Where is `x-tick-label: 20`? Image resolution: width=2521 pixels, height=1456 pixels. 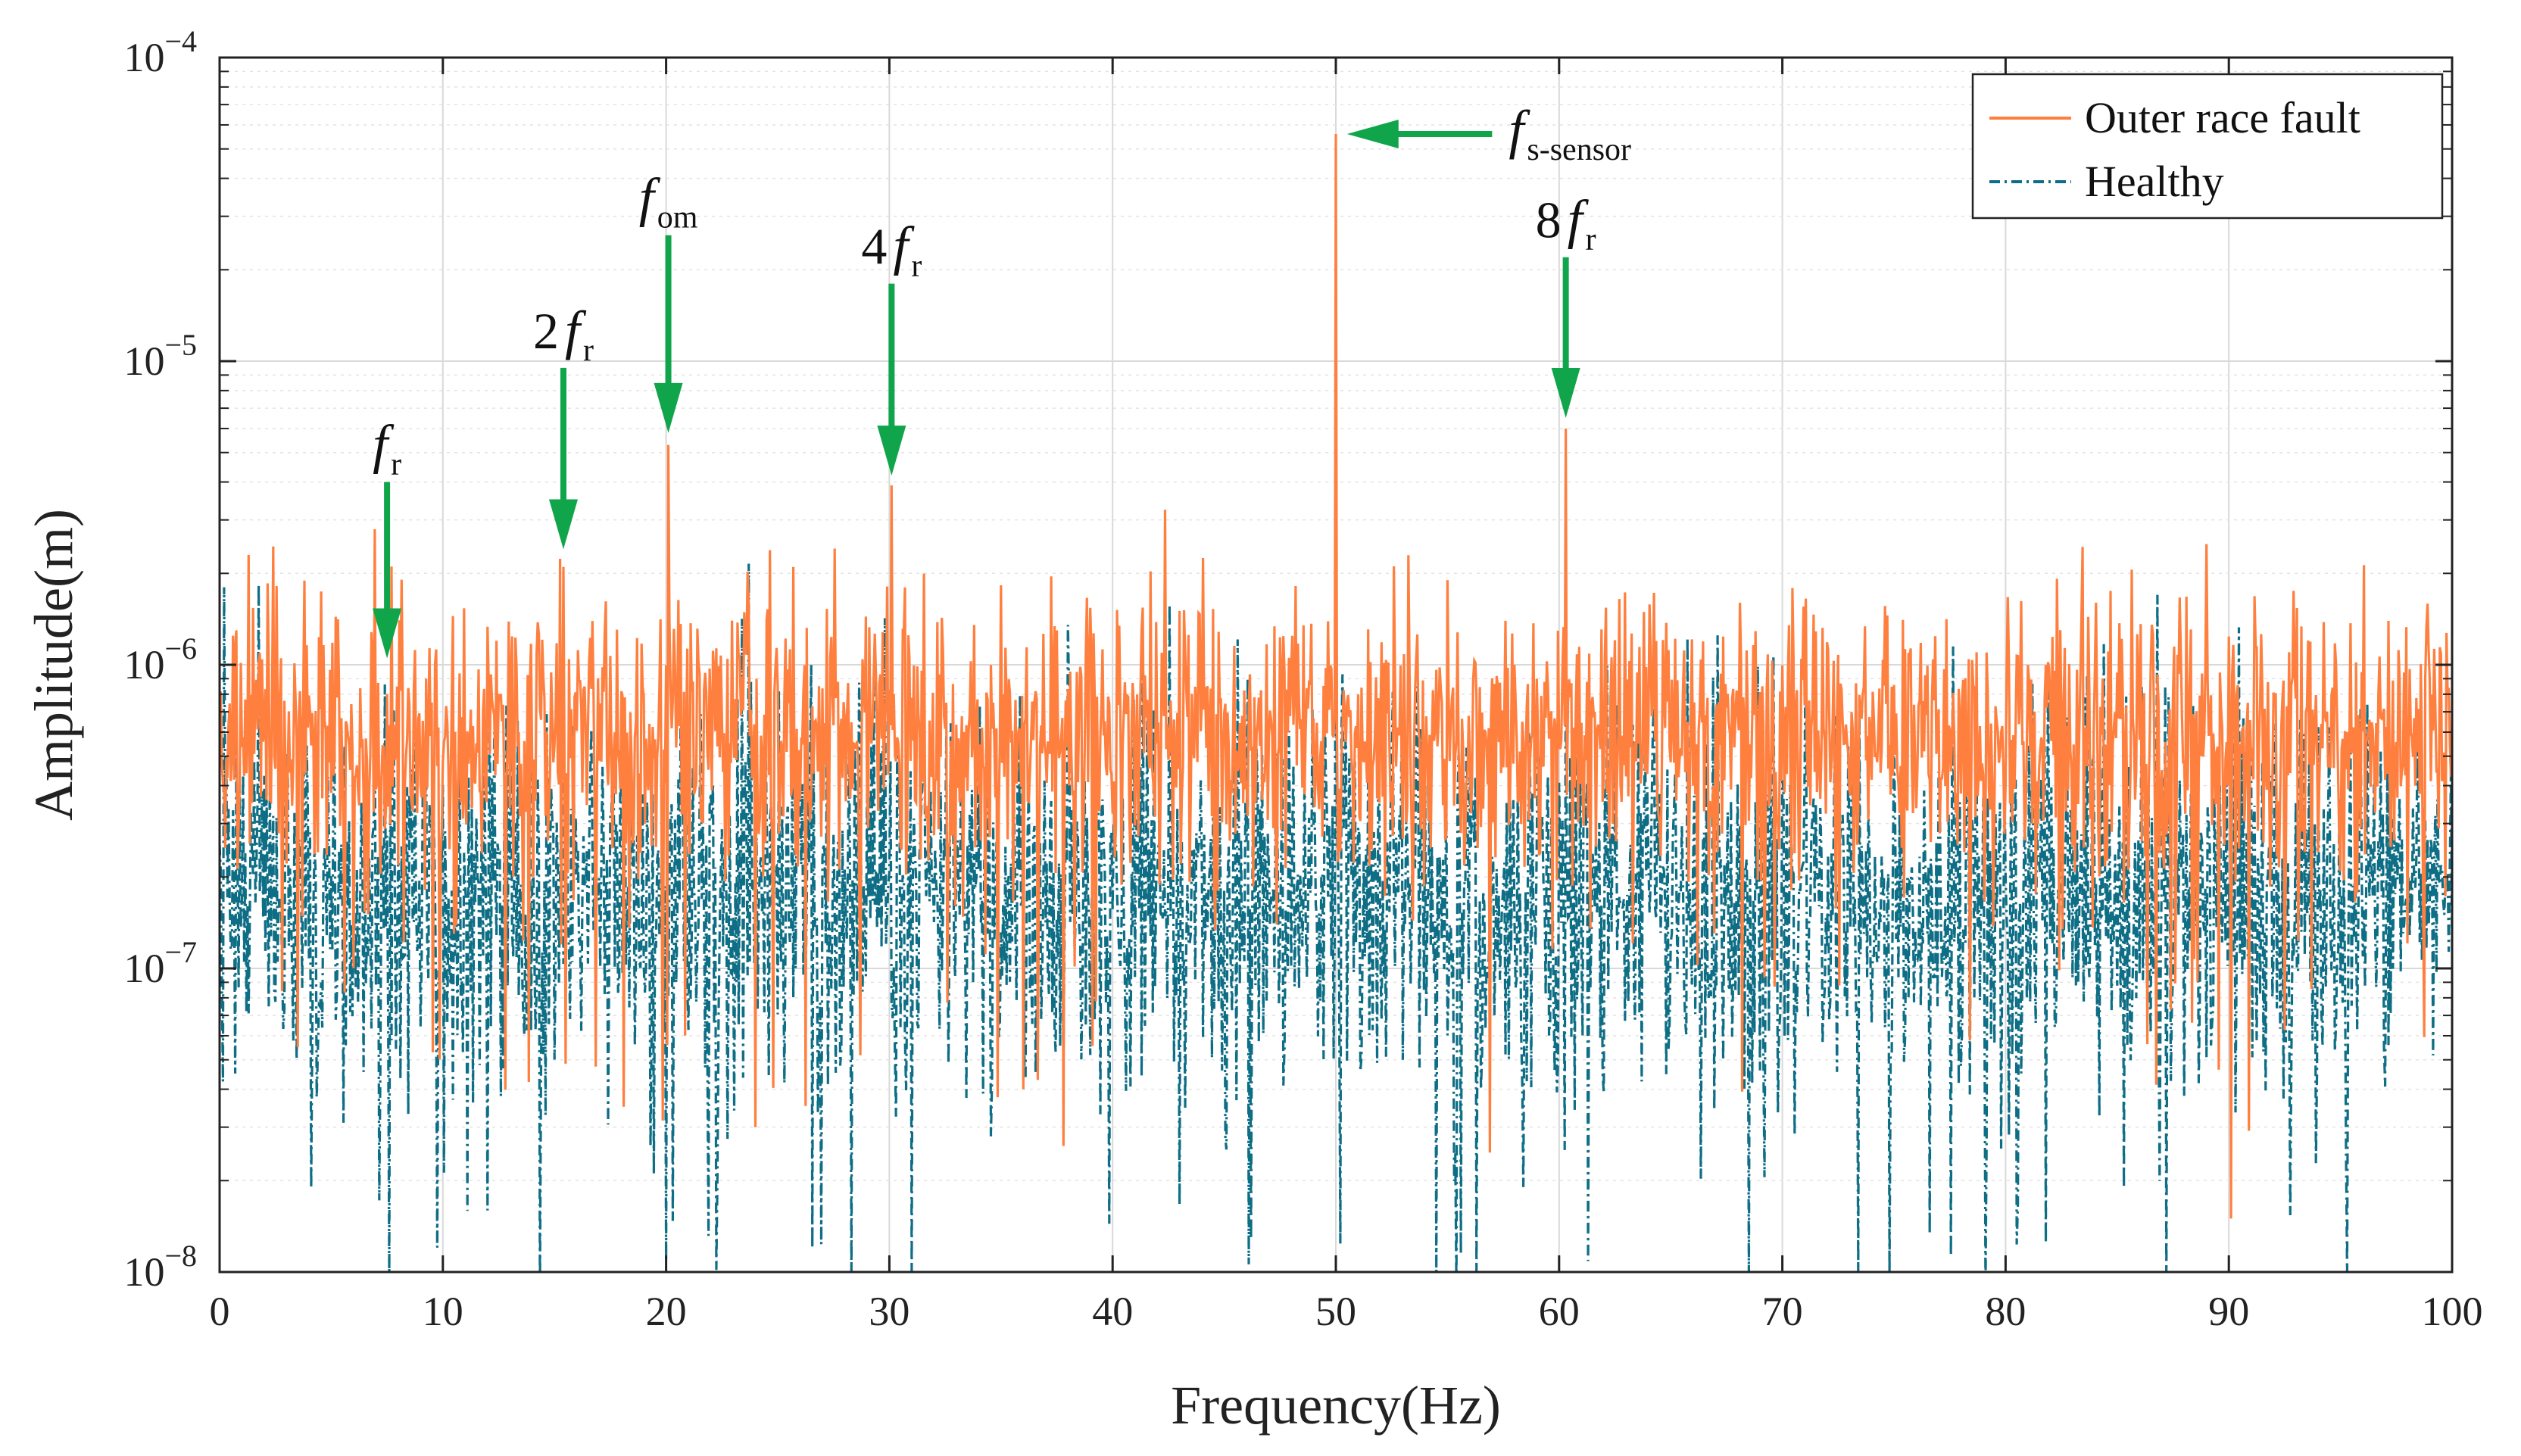
x-tick-label: 20 is located at coordinates (667, 1311).